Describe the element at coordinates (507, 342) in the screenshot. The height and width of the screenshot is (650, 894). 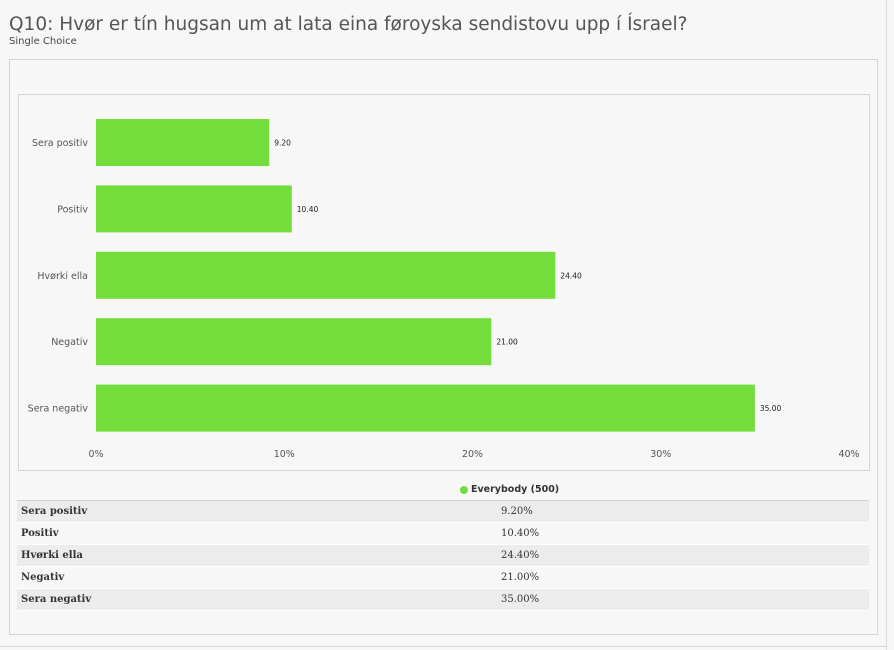
I see `data-label: 21.00` at that location.